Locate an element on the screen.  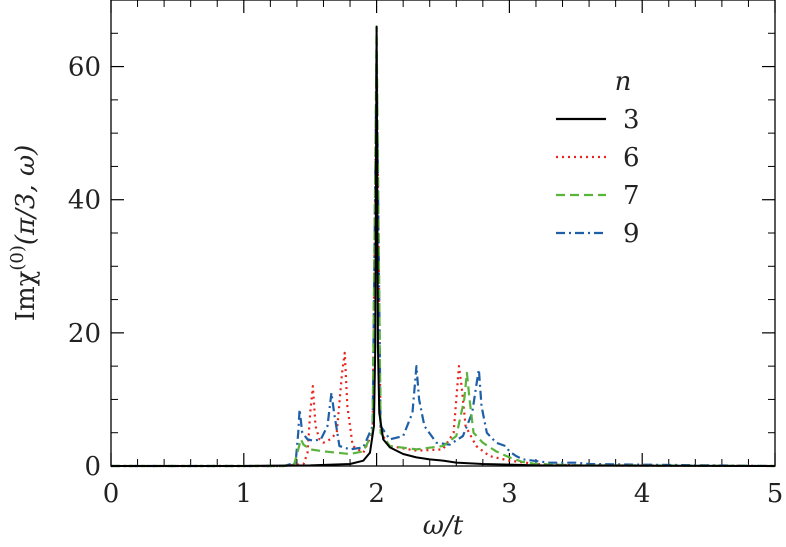
legend-title: n is located at coordinates (623, 82).